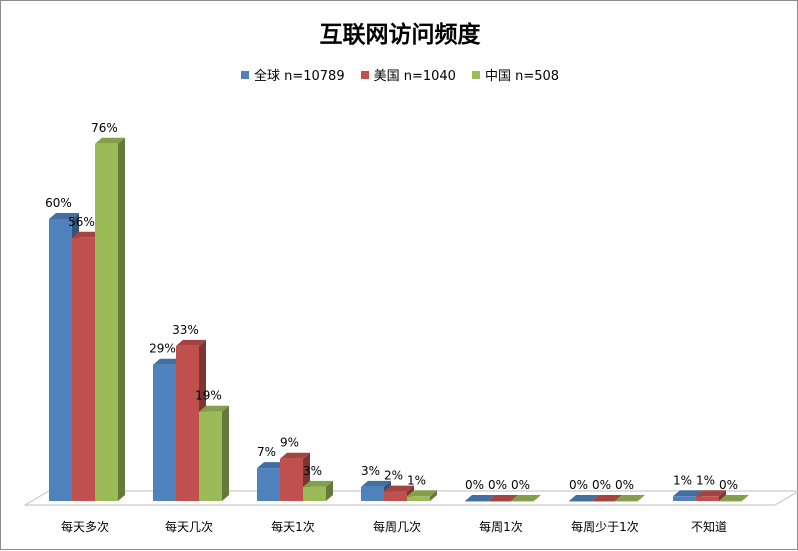  I want to click on x-tick-label: 每天多次, so click(85, 526).